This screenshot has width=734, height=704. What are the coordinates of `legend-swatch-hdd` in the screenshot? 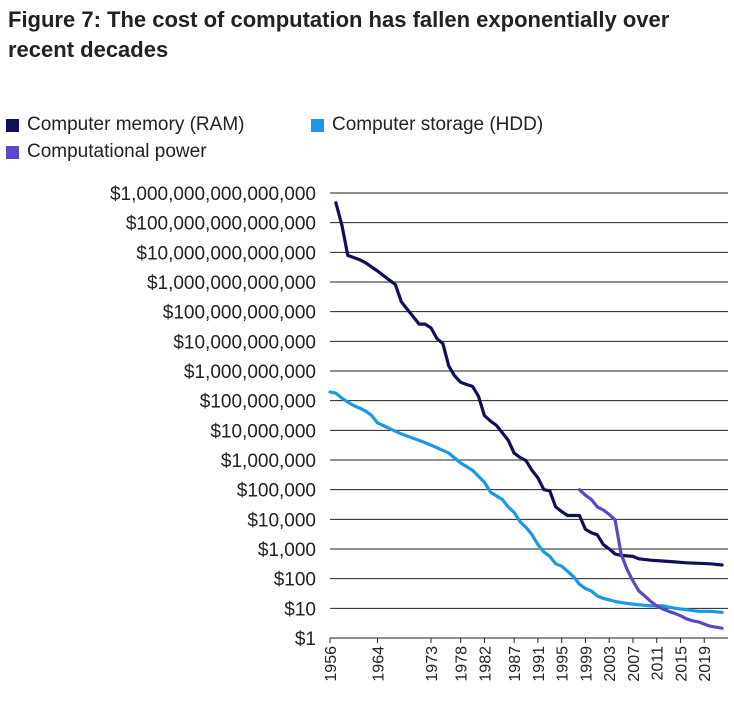 It's located at (317, 125).